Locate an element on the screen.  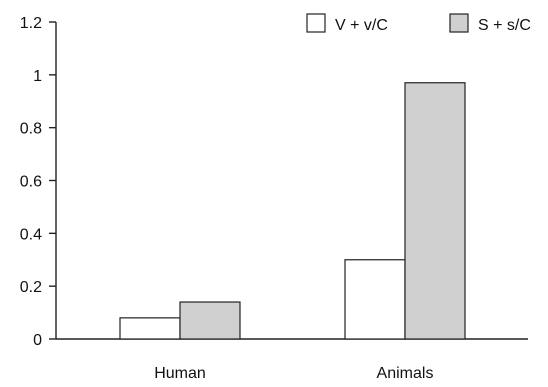
x-axis: Human Animals is located at coordinates (292, 360).